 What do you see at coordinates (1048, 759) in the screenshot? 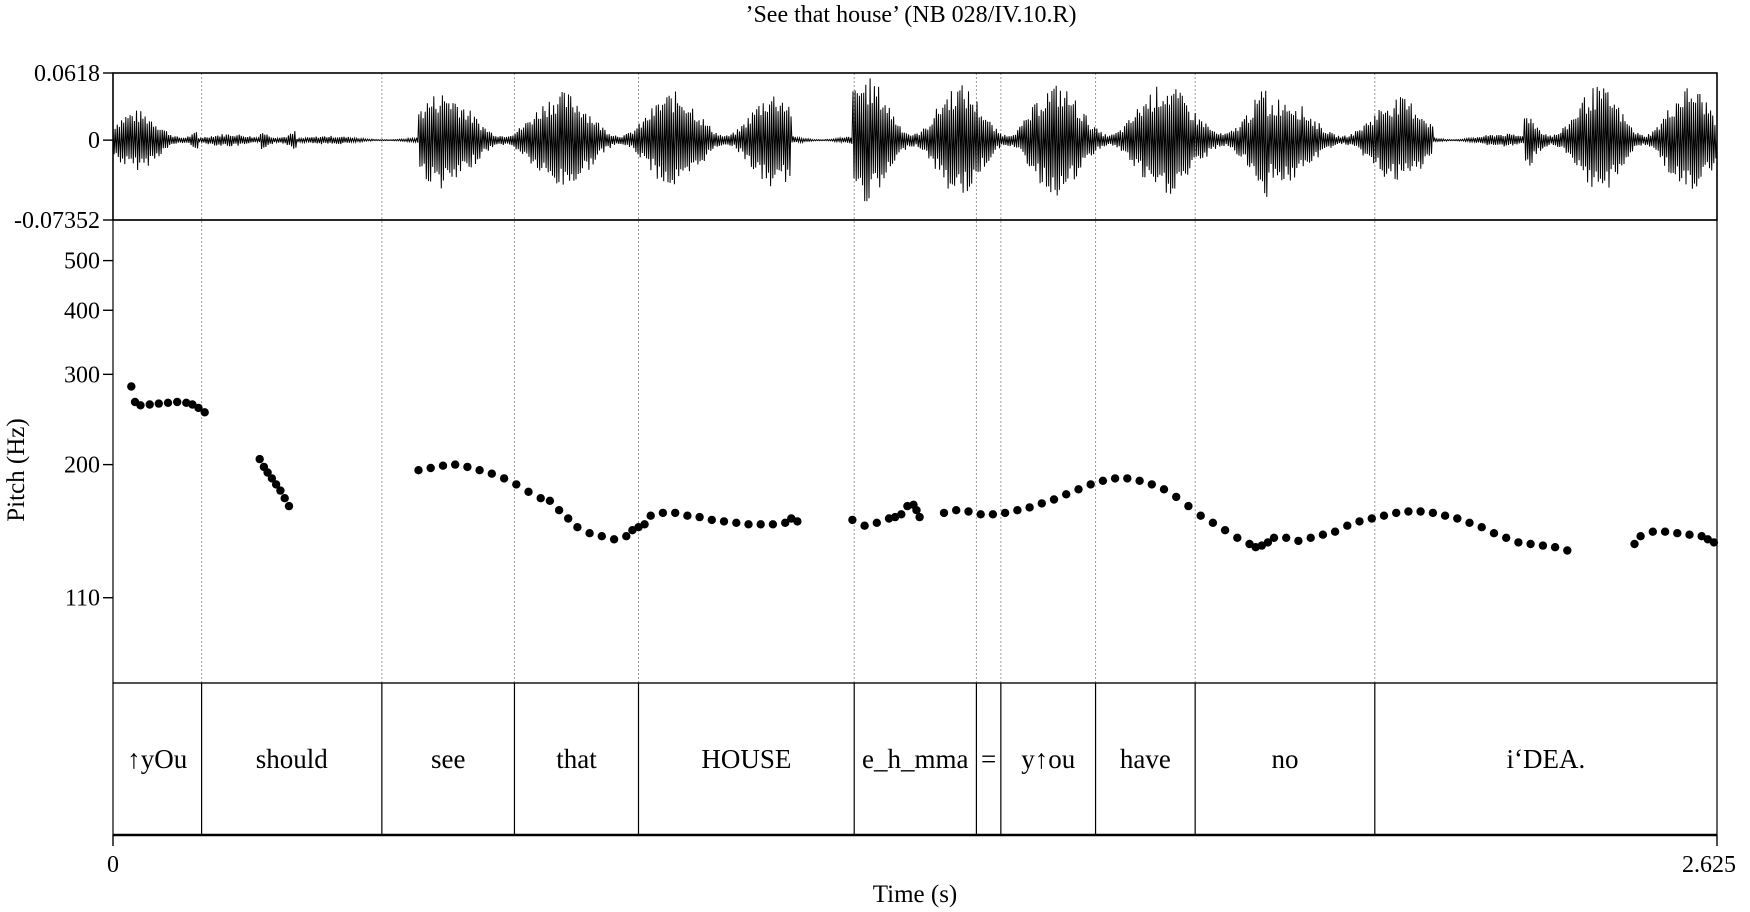
I see `tier-label: y↑ou` at bounding box center [1048, 759].